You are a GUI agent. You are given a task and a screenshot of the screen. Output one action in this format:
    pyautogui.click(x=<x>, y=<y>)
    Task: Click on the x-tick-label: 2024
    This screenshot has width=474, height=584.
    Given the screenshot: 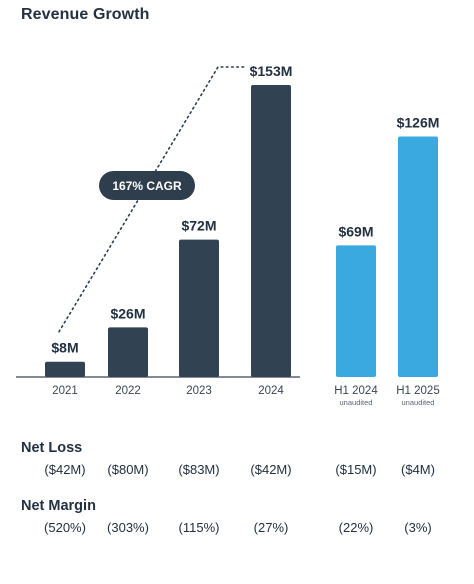 What is the action you would take?
    pyautogui.click(x=271, y=391)
    